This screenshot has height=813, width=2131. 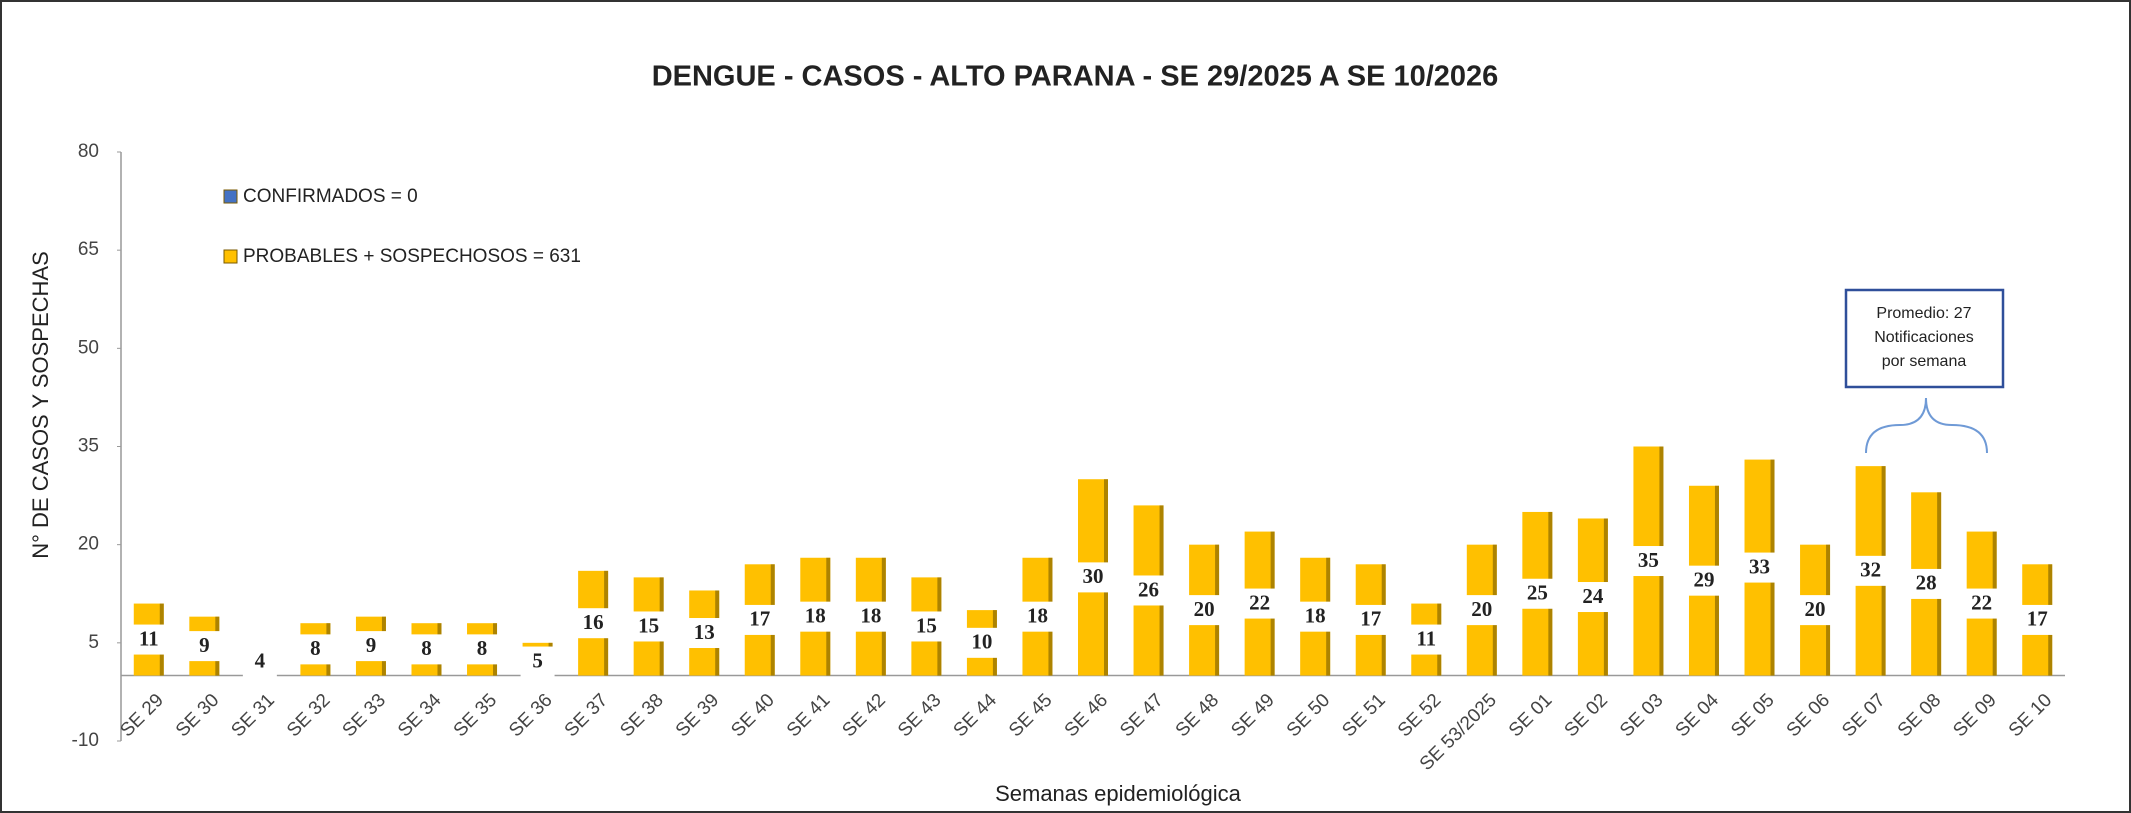 I want to click on y-tick-label: 5, so click(x=93, y=642).